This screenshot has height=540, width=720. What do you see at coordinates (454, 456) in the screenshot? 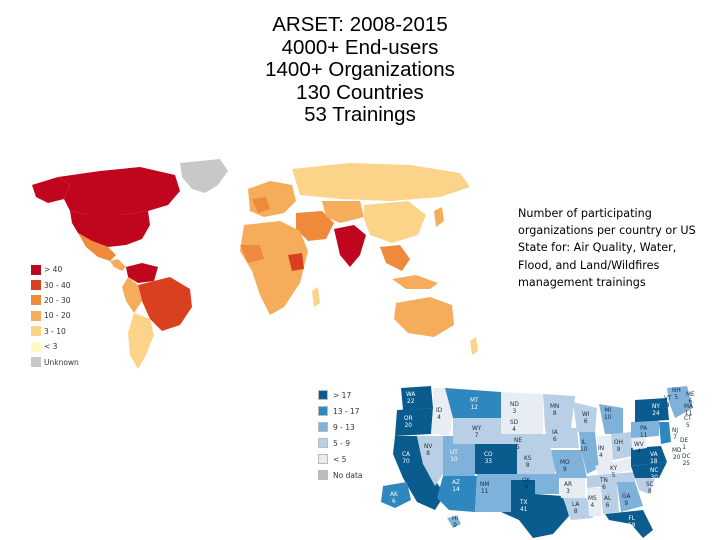
I see `state-label: UT 10` at bounding box center [454, 456].